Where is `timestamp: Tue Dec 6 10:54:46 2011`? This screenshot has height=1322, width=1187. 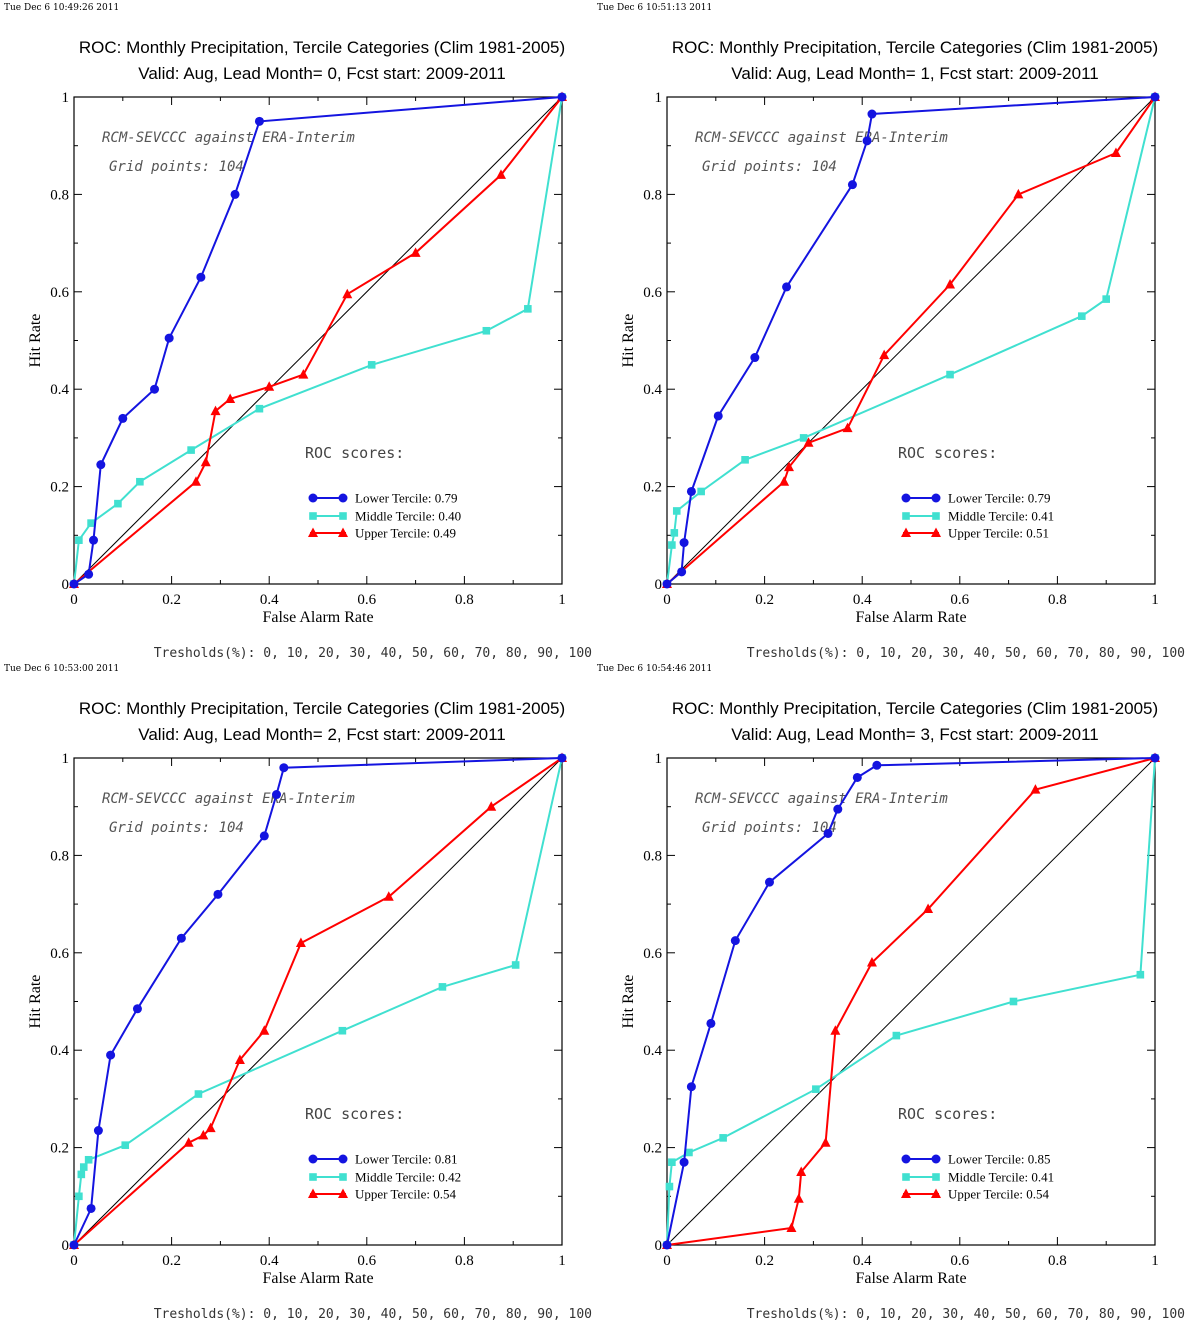 timestamp: Tue Dec 6 10:54:46 2011 is located at coordinates (654, 669).